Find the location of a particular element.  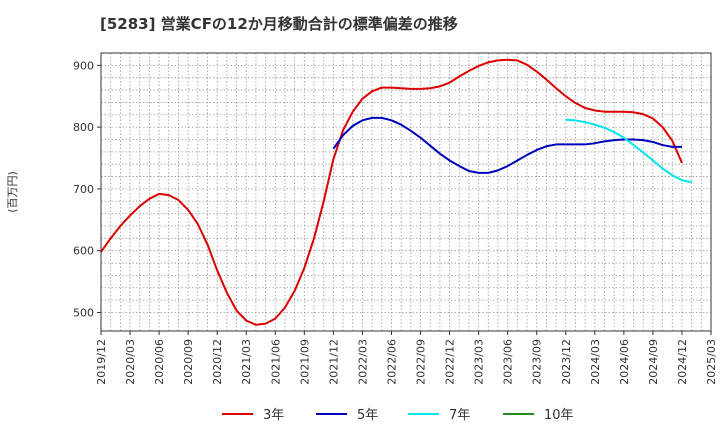

x-tick-label: 2021/12 is located at coordinates (333, 362).